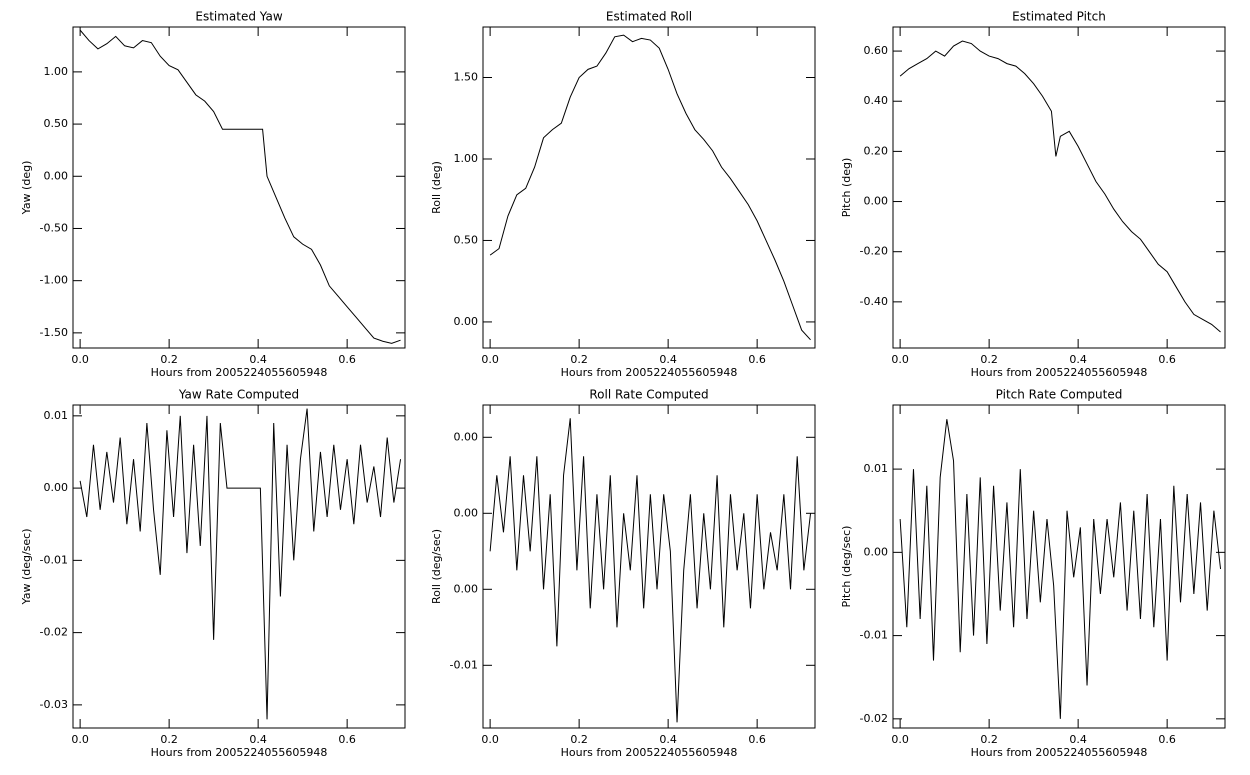 This screenshot has height=775, width=1250. I want to click on chart-title: Pitch Rate Computed, so click(1059, 395).